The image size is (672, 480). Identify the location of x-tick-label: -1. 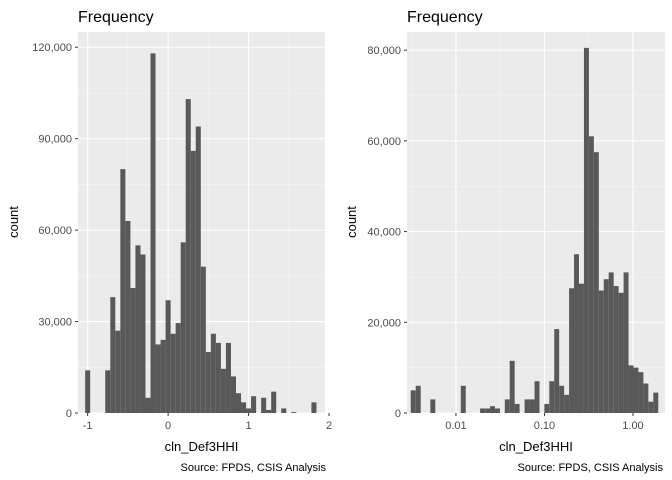
(88, 426).